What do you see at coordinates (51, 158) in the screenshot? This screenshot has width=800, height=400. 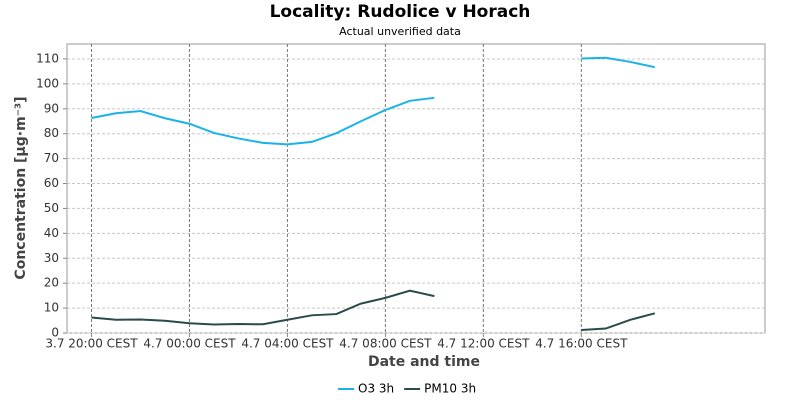 I see `y-tick-label: 70` at bounding box center [51, 158].